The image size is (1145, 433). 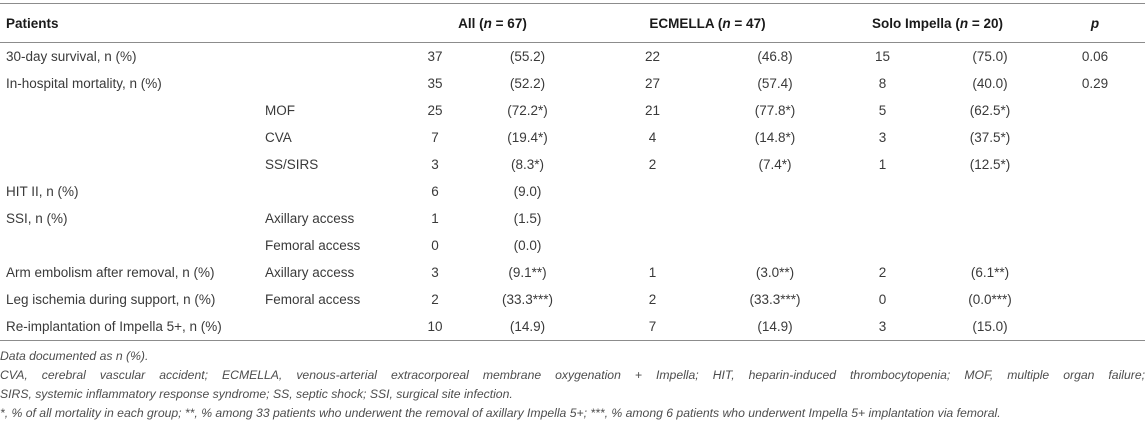 What do you see at coordinates (42, 191) in the screenshot?
I see `row-label-cell: HIT II, n (%)` at bounding box center [42, 191].